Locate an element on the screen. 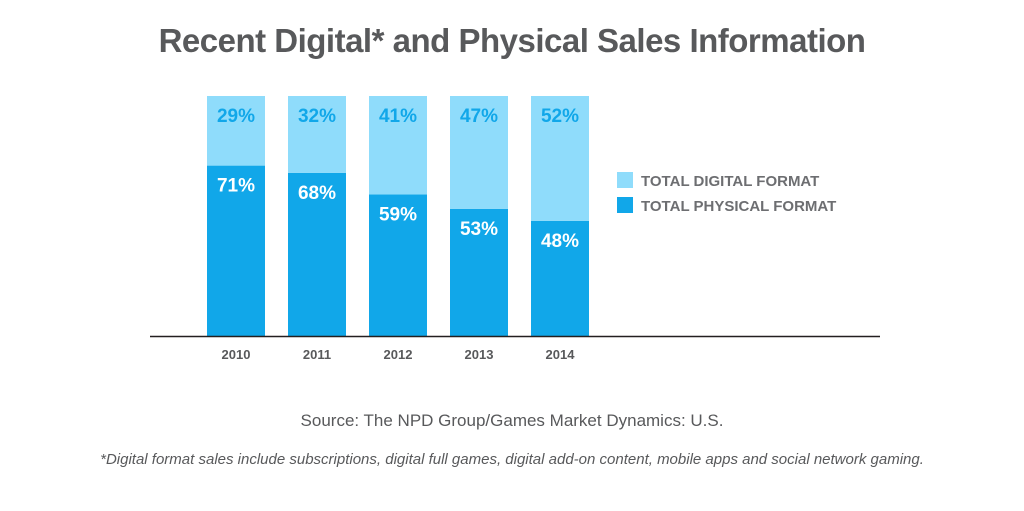 The image size is (1024, 511). bar-physical-2010 is located at coordinates (236, 250).